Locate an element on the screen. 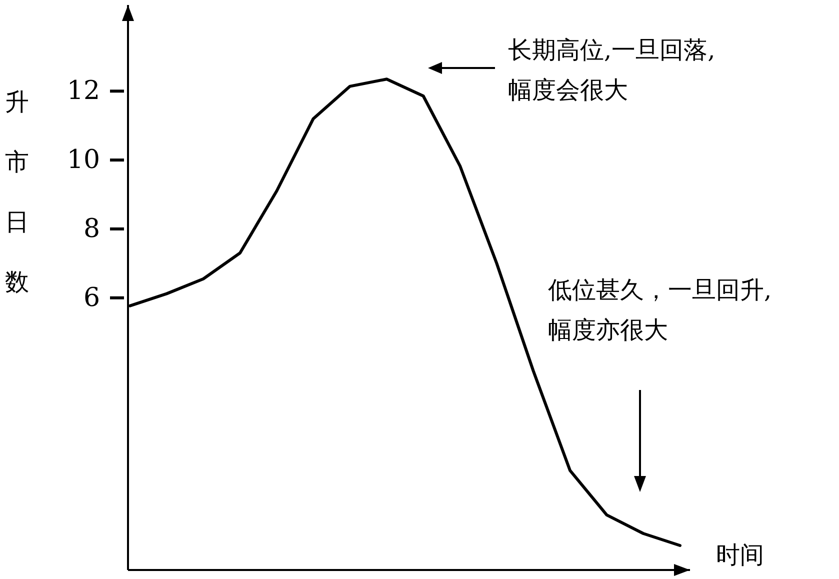 This screenshot has width=839, height=579. y-tick-label: 6 is located at coordinates (91, 297).